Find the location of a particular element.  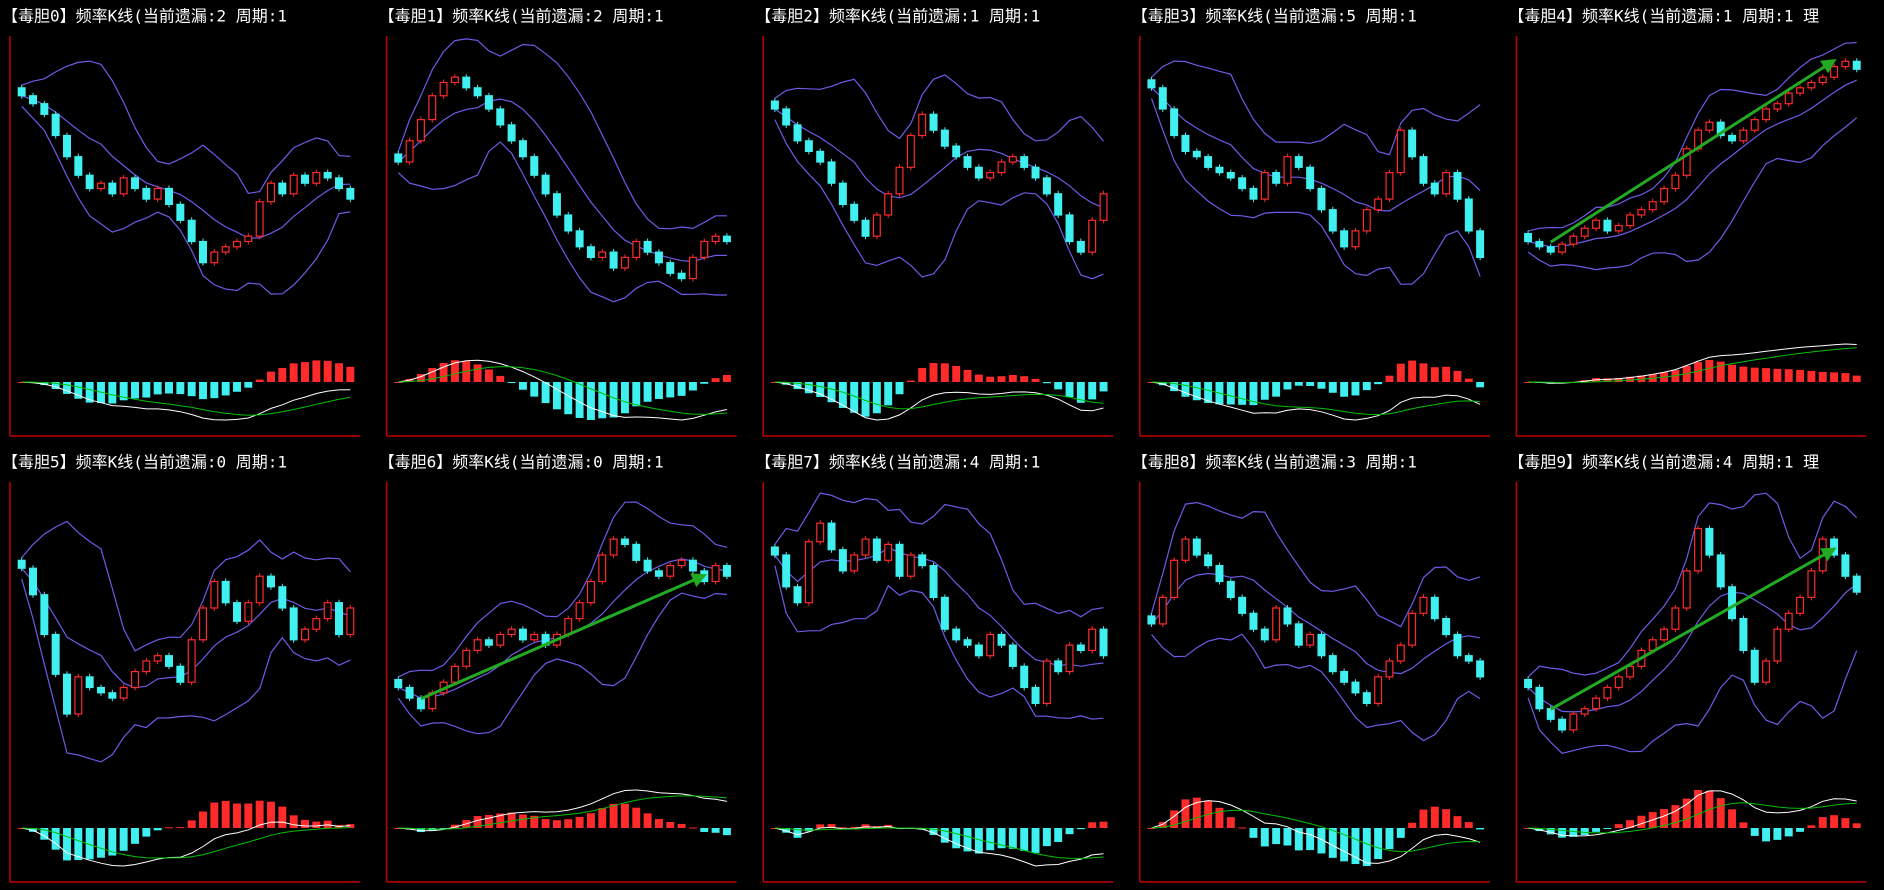

band-lower is located at coordinates (1692, 194).